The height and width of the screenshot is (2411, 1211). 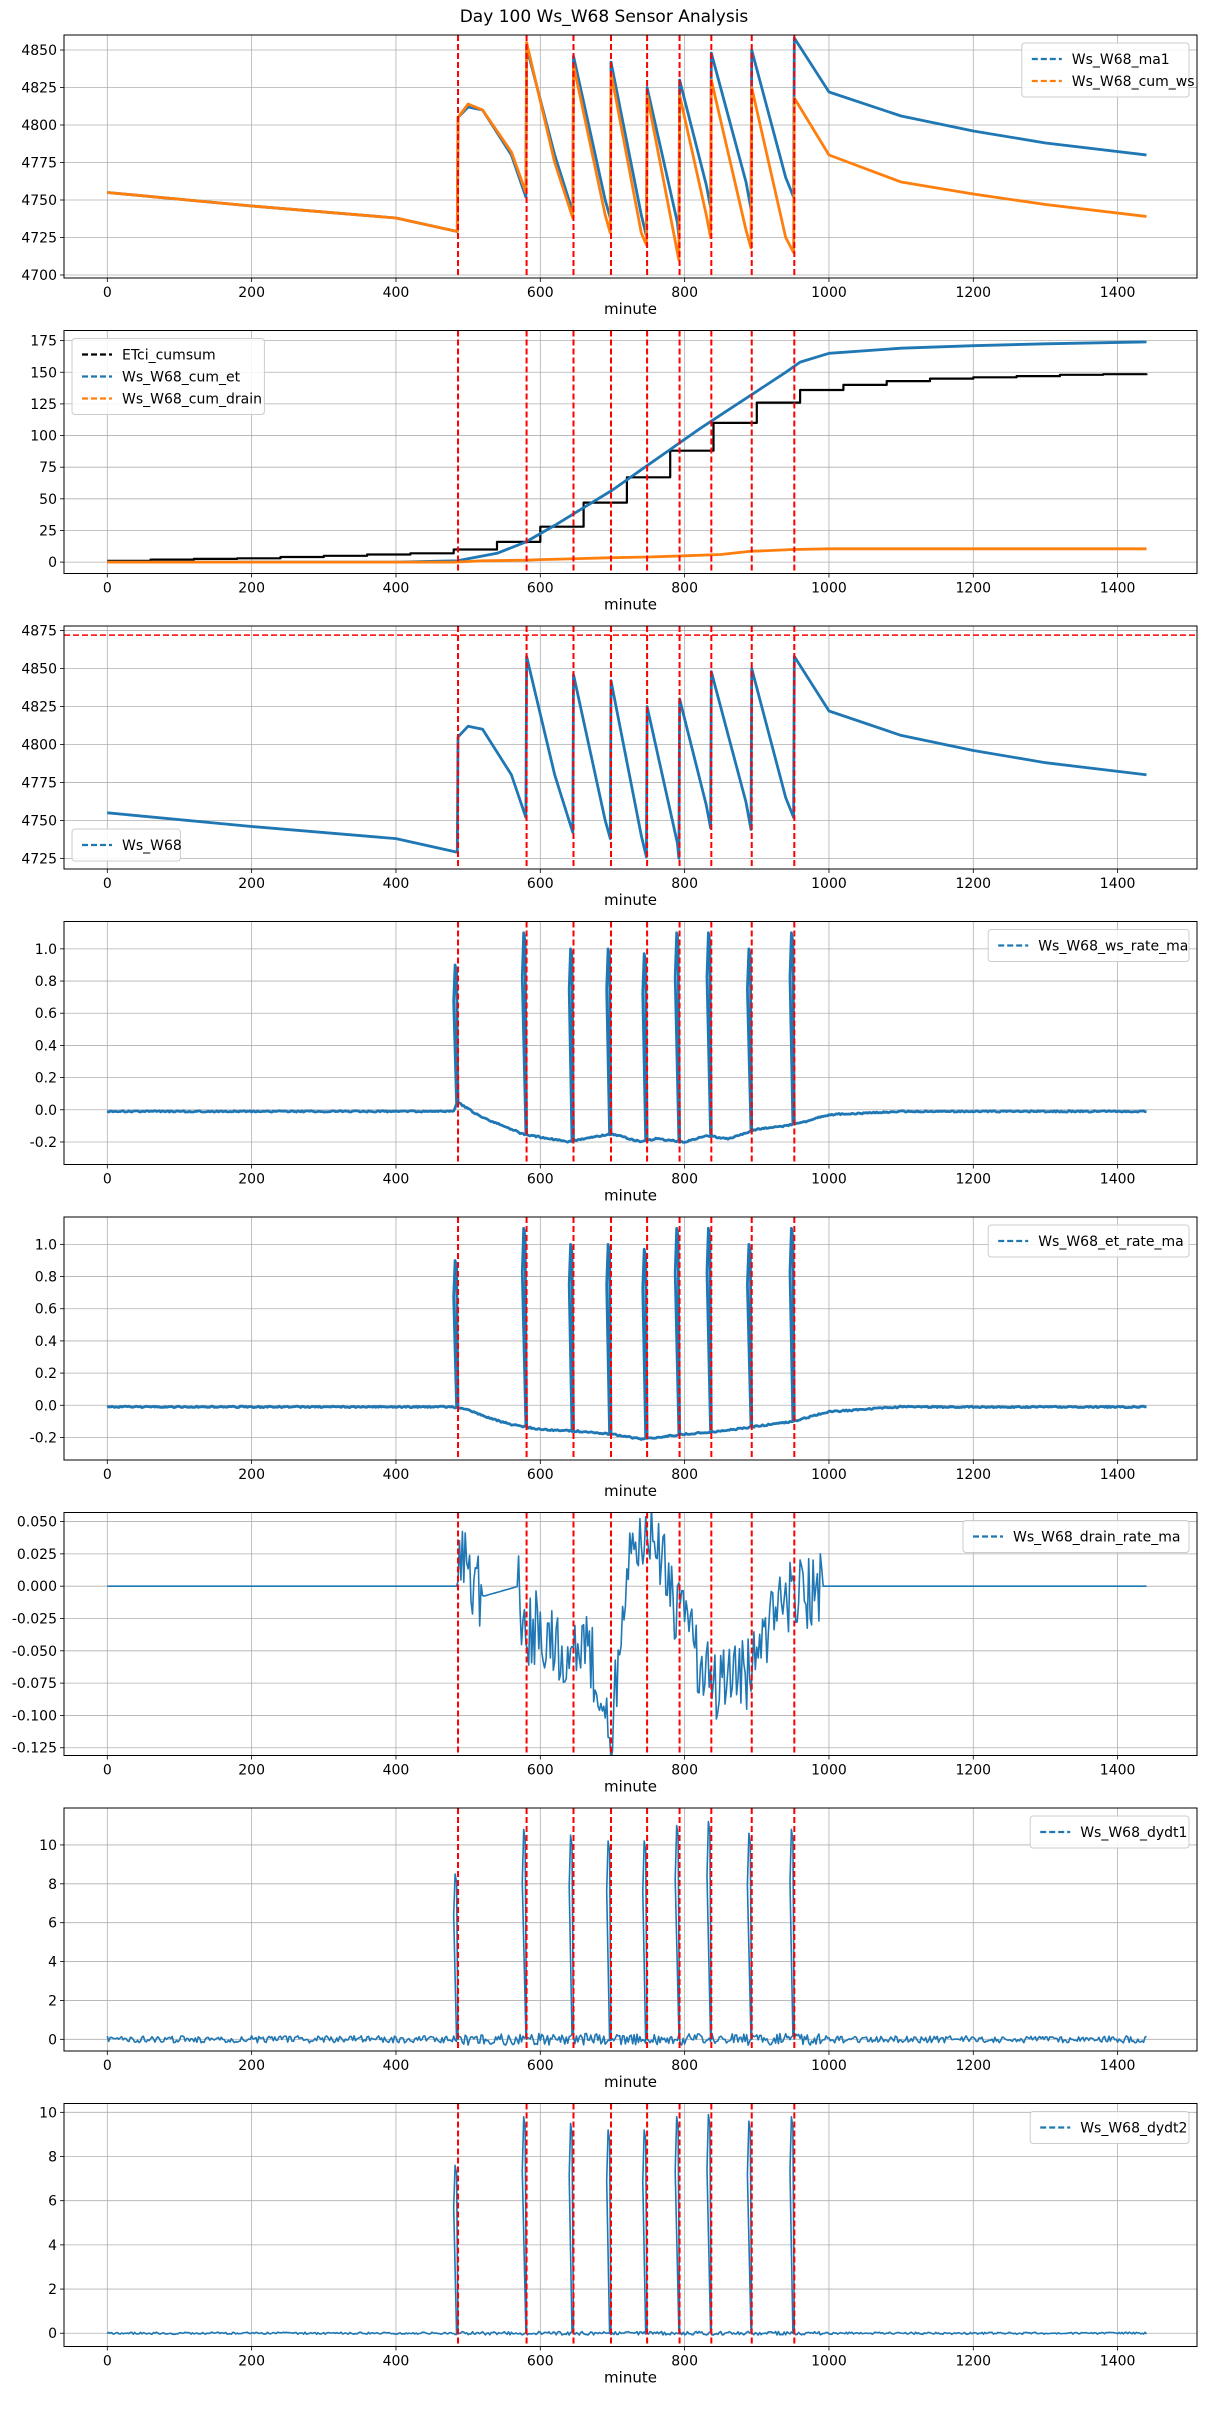 I want to click on y-tick-label: 1.0, so click(x=46, y=1245).